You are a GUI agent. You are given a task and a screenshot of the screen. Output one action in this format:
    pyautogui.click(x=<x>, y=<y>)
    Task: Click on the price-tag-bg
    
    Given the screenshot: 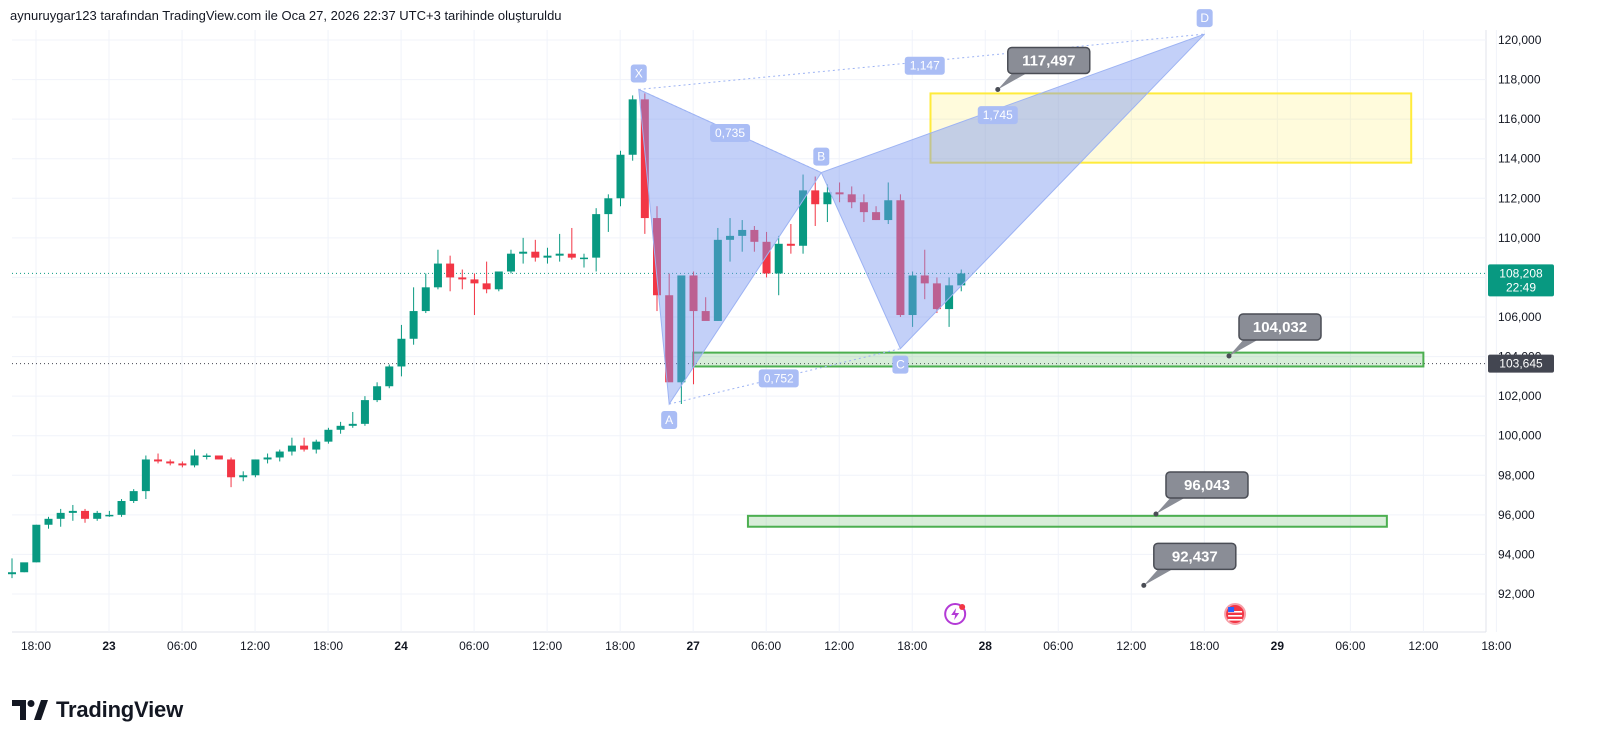 What is the action you would take?
    pyautogui.click(x=1521, y=280)
    